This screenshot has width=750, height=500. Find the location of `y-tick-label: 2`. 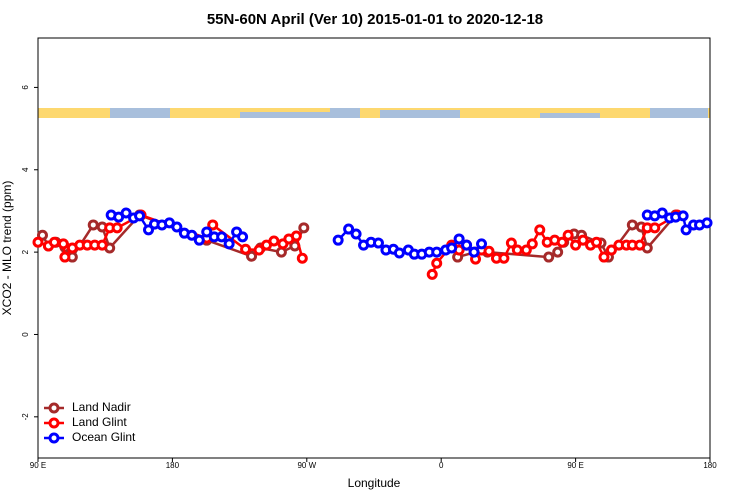

y-tick-label: 2 is located at coordinates (25, 251).